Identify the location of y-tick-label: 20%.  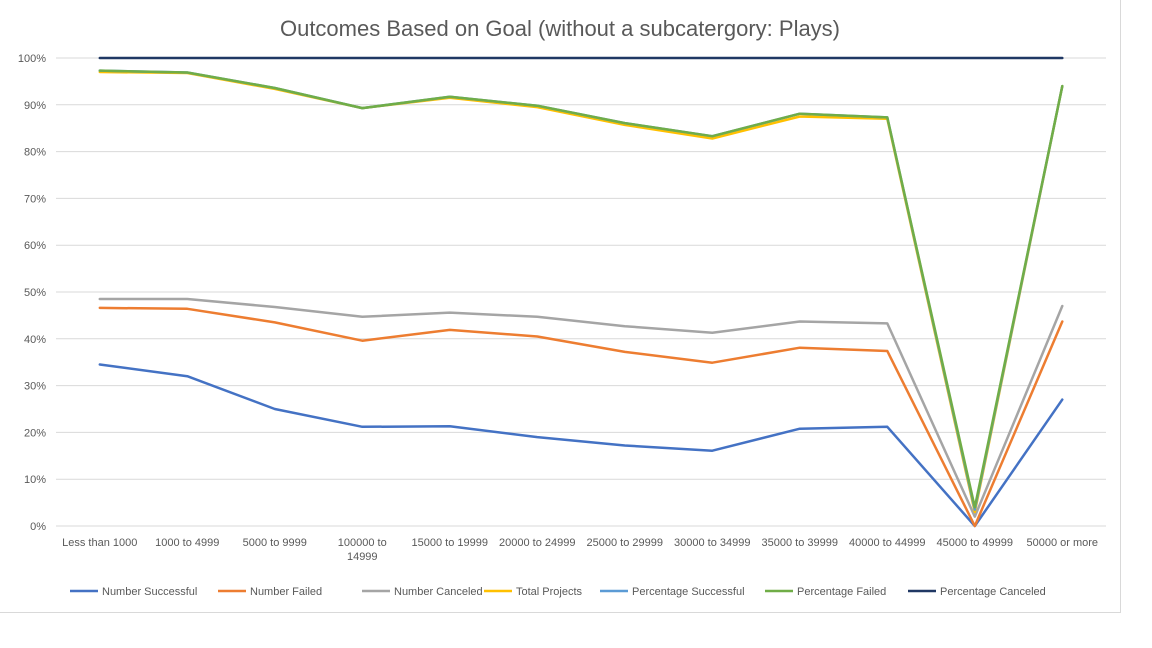
(35, 433).